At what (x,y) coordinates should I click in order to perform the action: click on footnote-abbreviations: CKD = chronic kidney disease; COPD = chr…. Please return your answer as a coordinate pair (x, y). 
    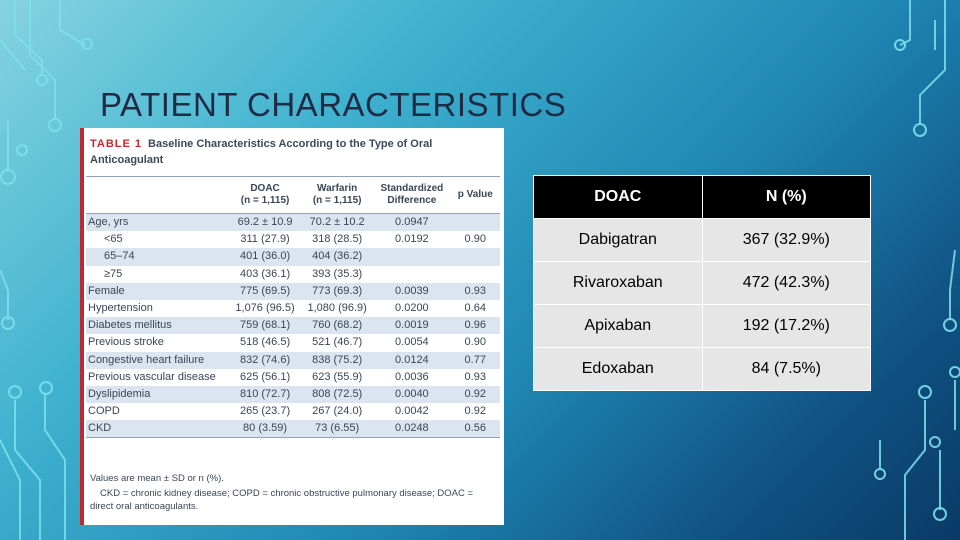
    Looking at the image, I should click on (282, 500).